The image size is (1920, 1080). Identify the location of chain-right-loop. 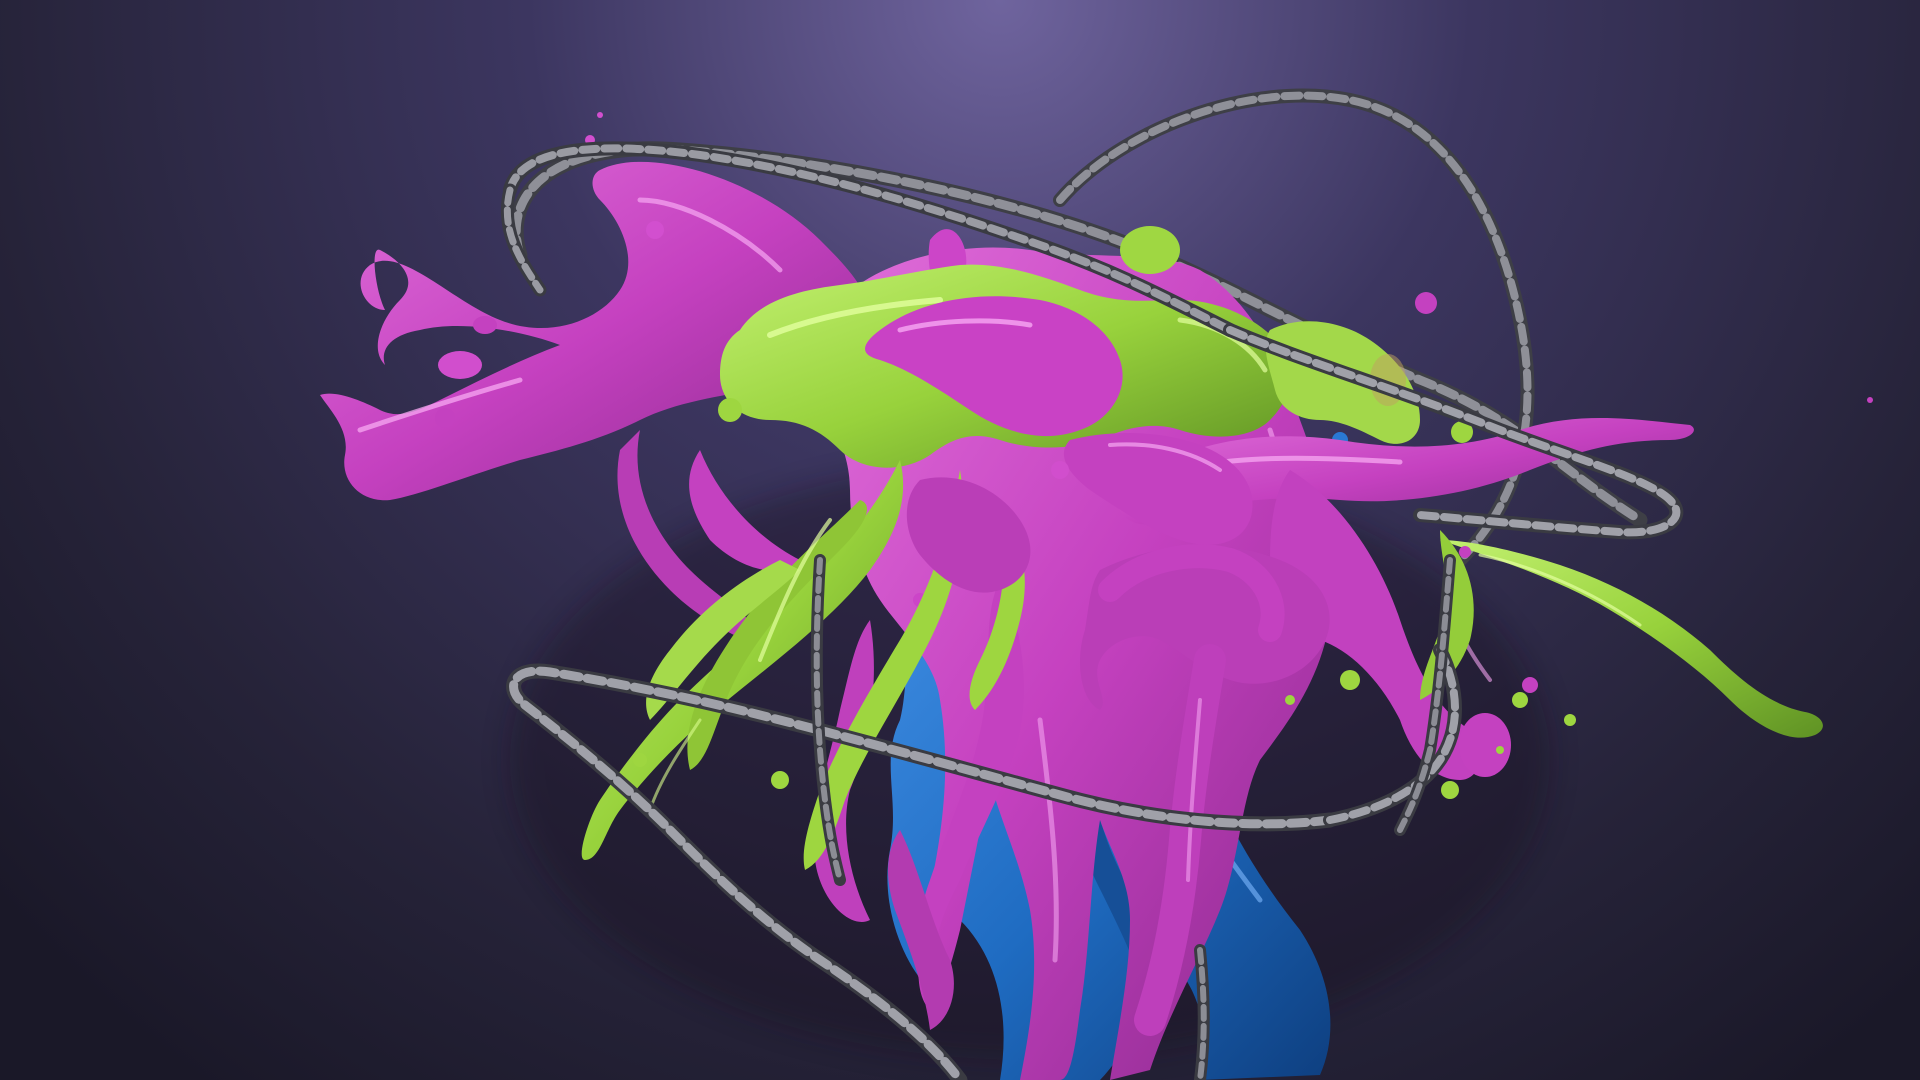
(1453, 431).